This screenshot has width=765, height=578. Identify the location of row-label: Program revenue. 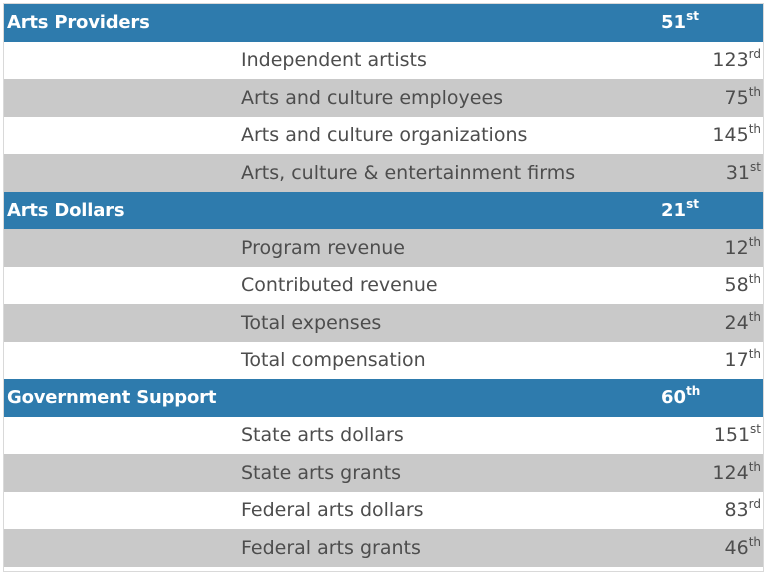
(323, 247).